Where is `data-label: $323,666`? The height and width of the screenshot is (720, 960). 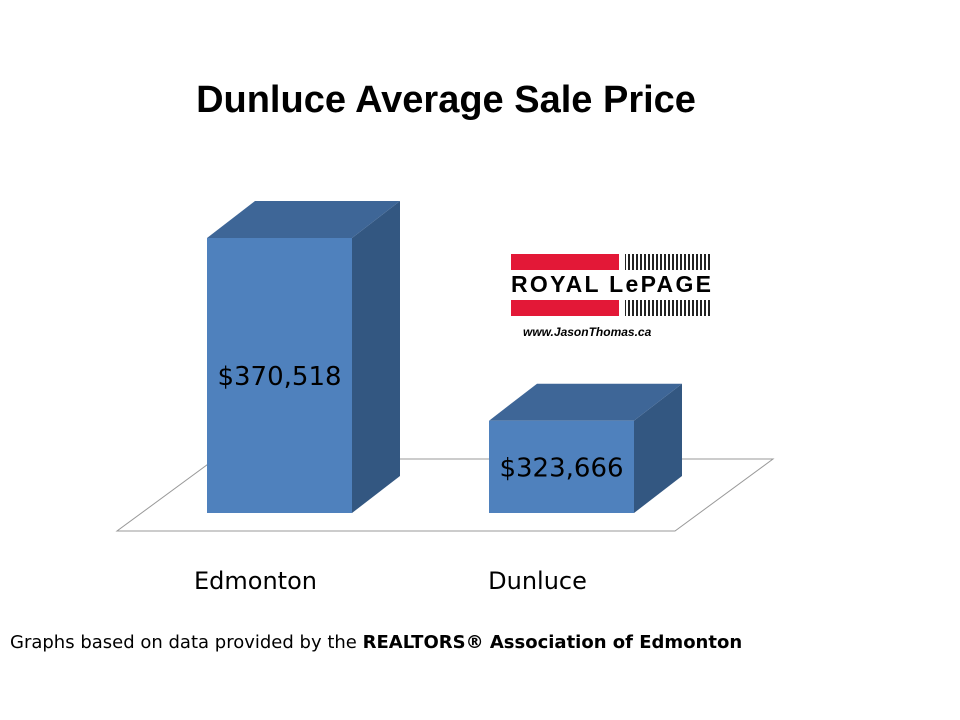
data-label: $323,666 is located at coordinates (561, 468).